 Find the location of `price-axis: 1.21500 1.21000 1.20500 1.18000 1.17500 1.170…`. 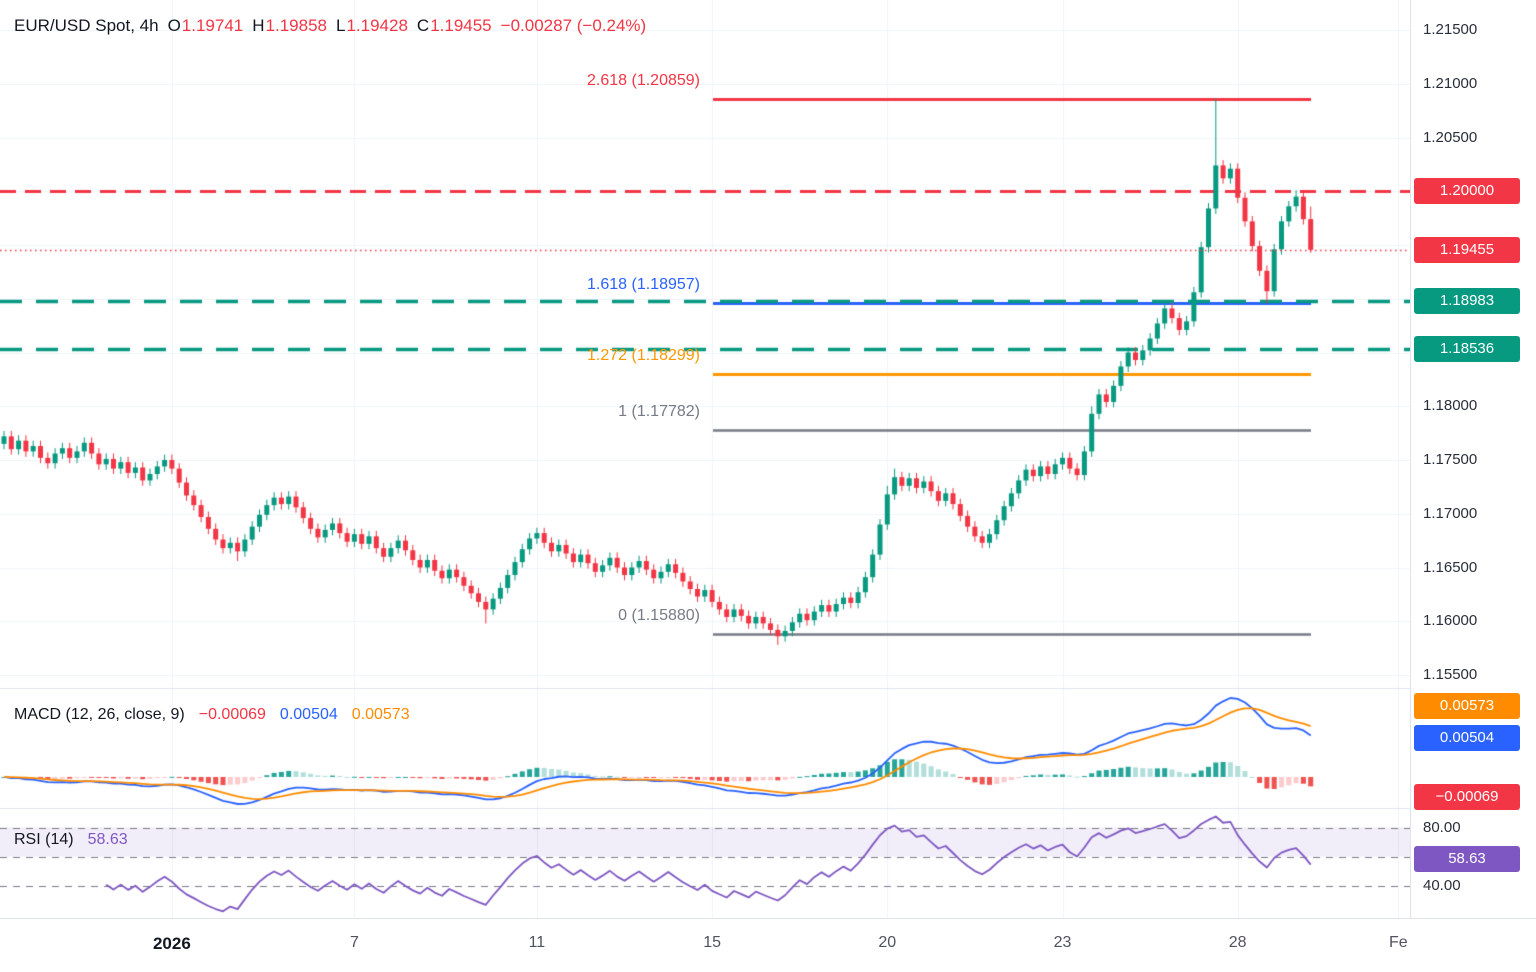

price-axis: 1.21500 1.21000 1.20500 1.18000 1.17500 1.170… is located at coordinates (1473, 459).